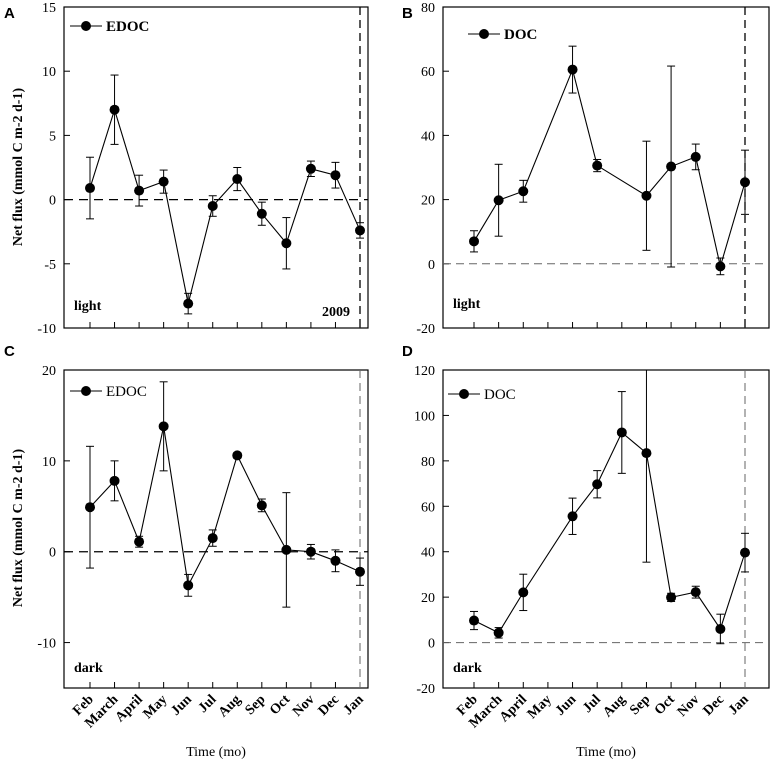  I want to click on x-tick-label-month: Jan, so click(739, 705).